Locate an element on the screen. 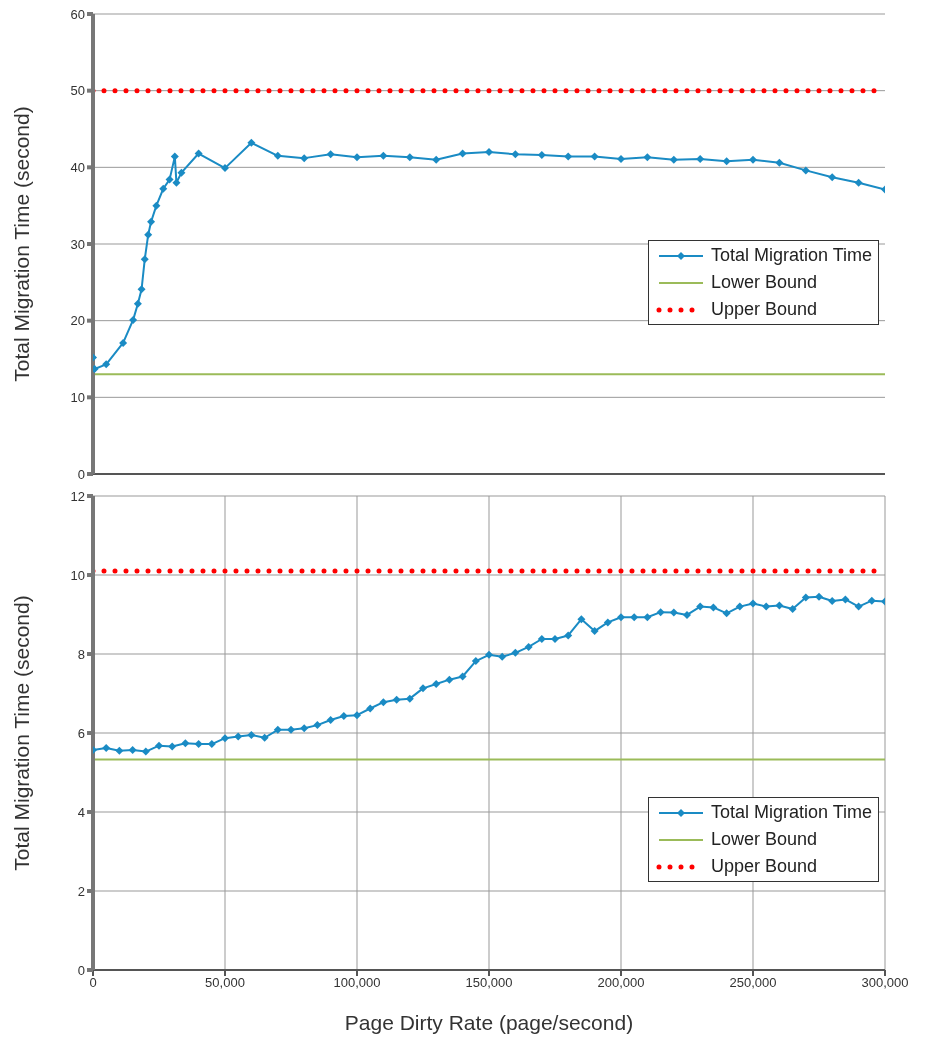 The width and height of the screenshot is (927, 1048). x-tick-label: 0 is located at coordinates (93, 983).